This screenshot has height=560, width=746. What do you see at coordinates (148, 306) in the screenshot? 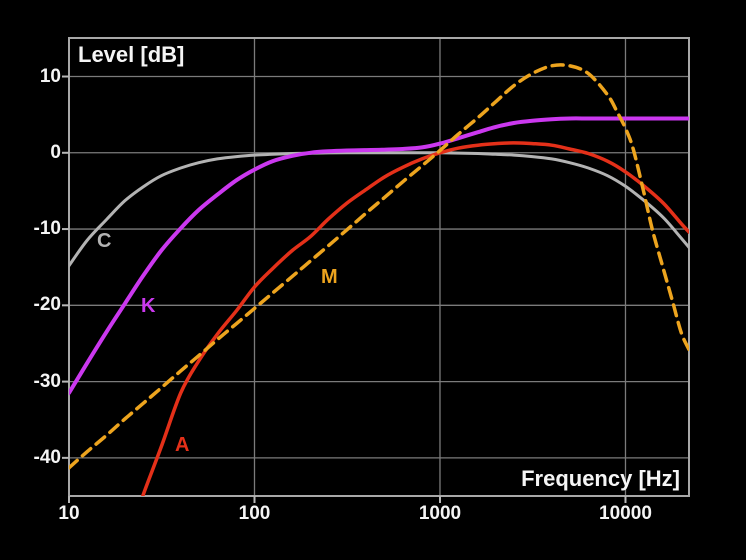
I see `curve-label-k: K` at bounding box center [148, 306].